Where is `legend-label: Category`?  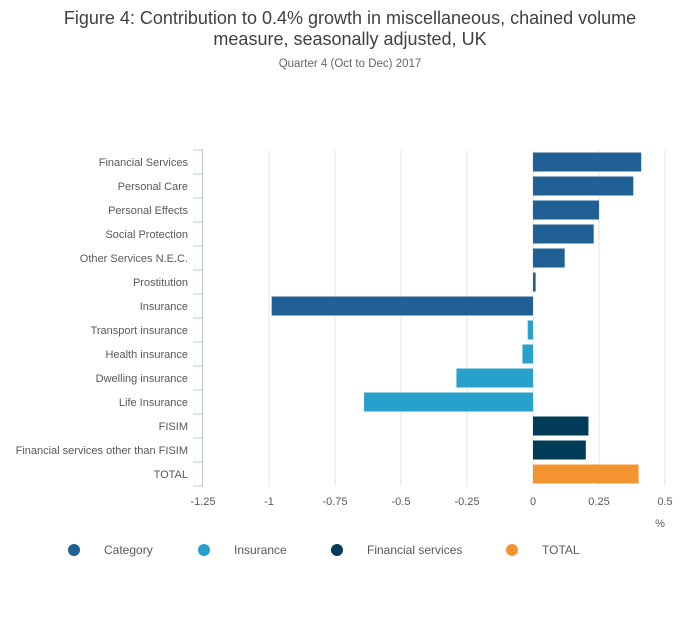 legend-label: Category is located at coordinates (128, 550).